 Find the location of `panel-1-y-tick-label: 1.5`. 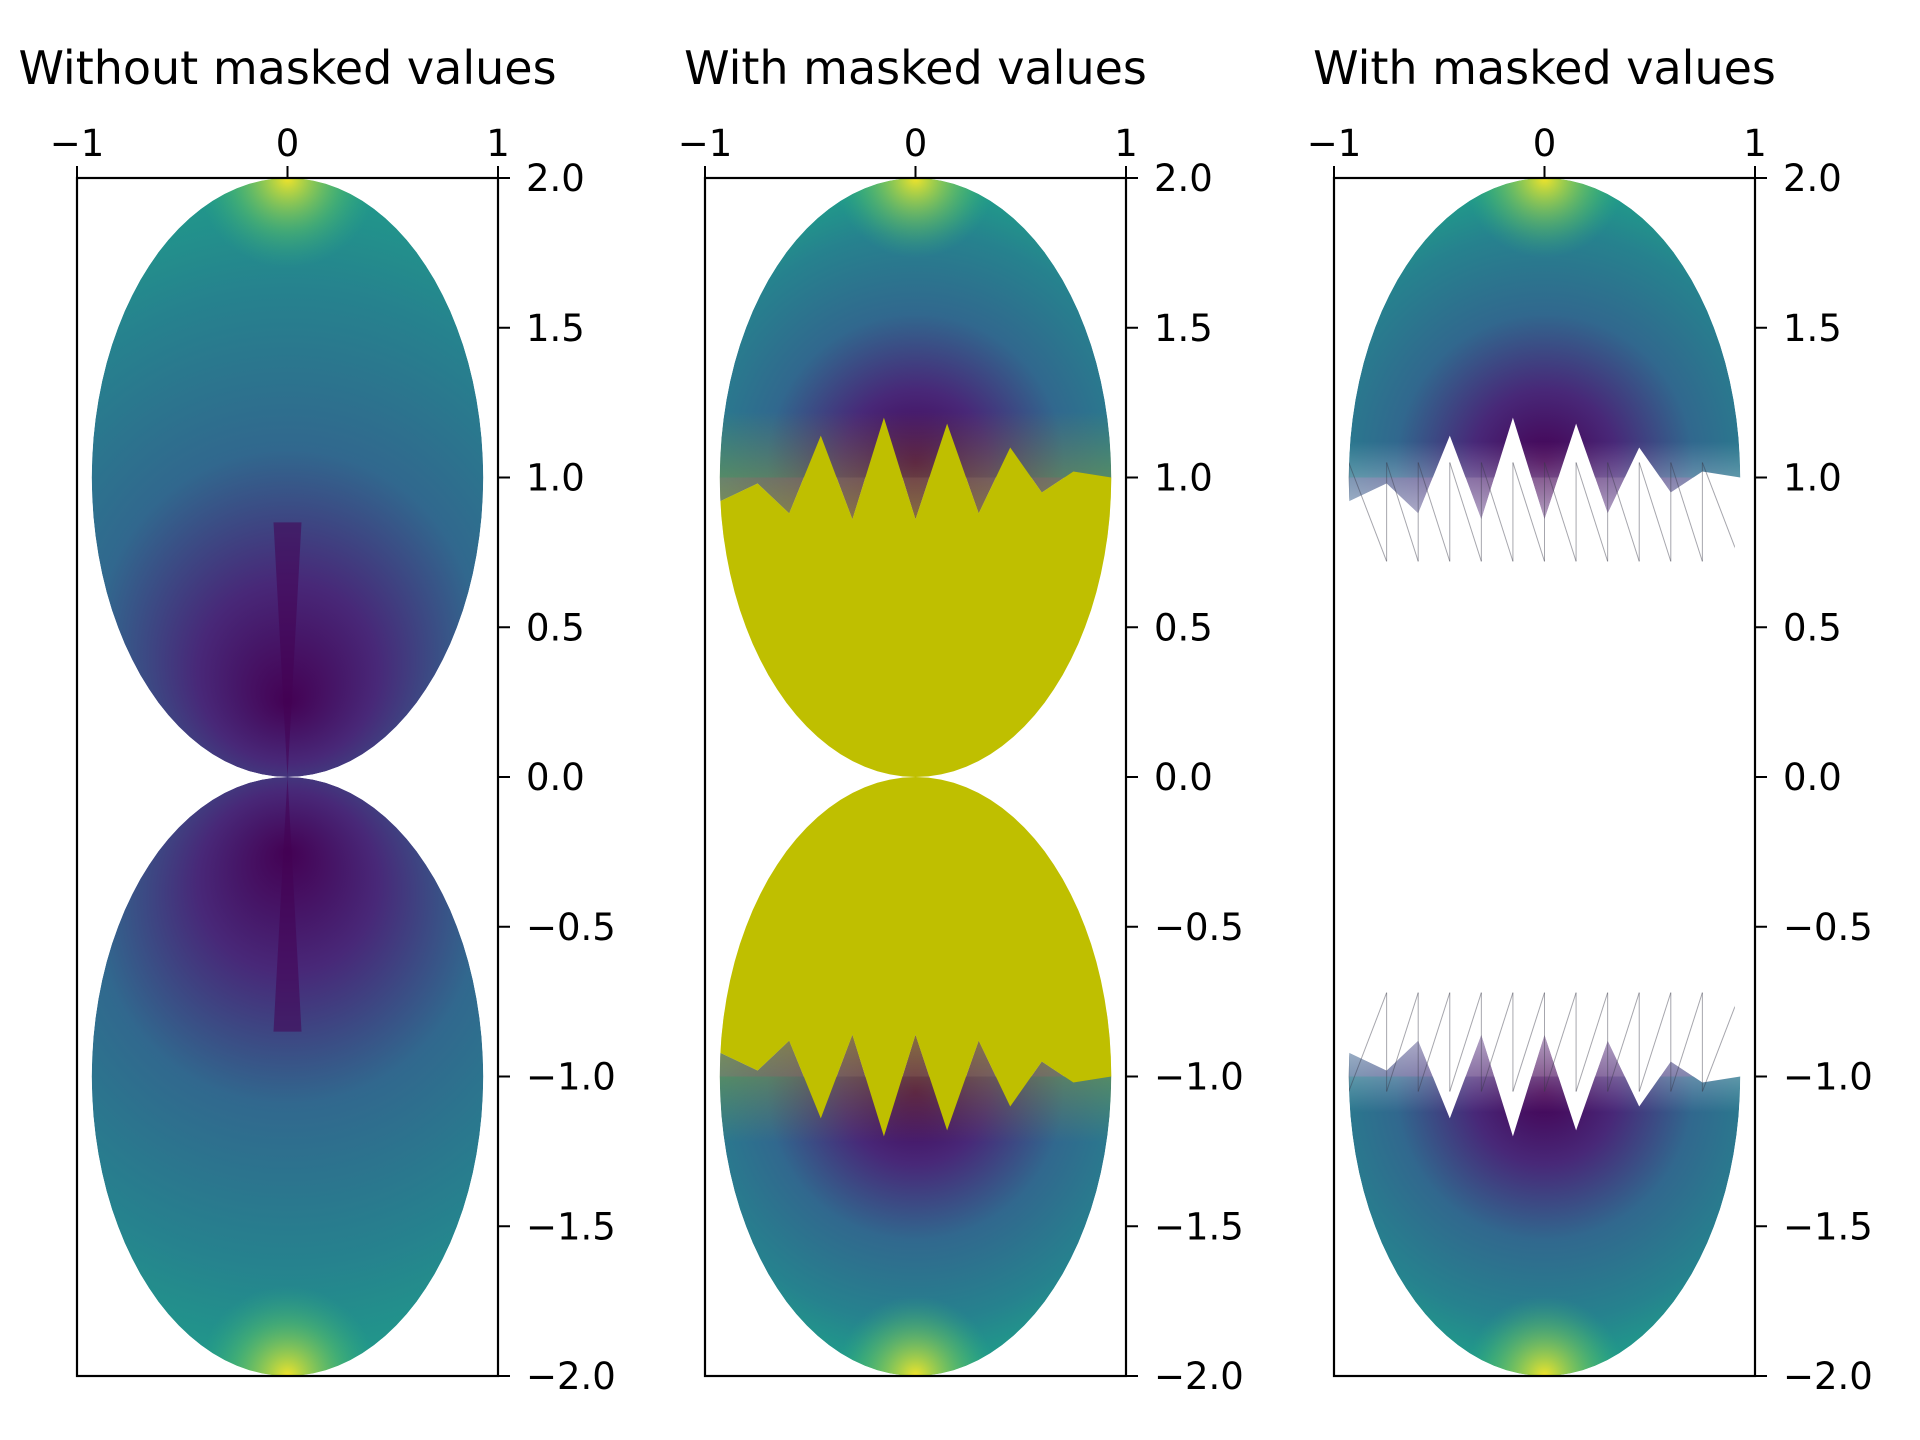

panel-1-y-tick-label: 1.5 is located at coordinates (555, 328).